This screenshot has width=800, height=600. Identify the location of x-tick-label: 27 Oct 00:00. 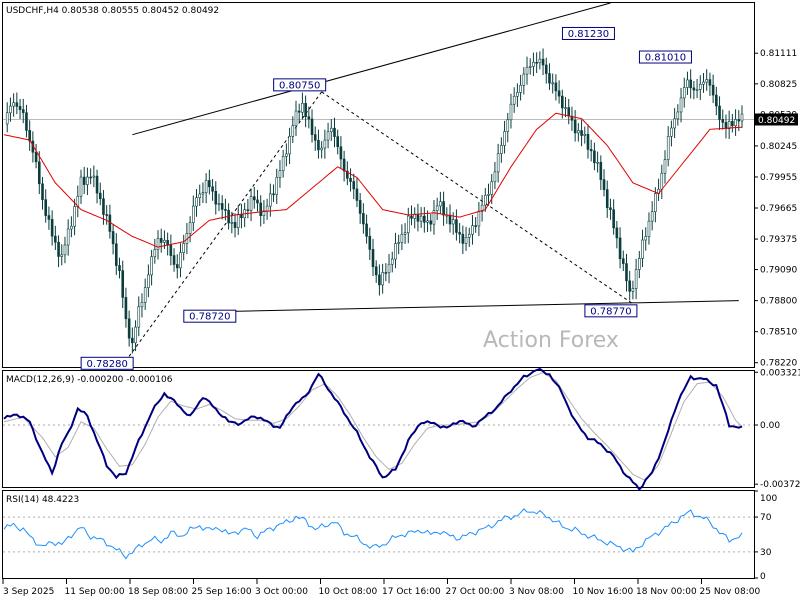
(475, 592).